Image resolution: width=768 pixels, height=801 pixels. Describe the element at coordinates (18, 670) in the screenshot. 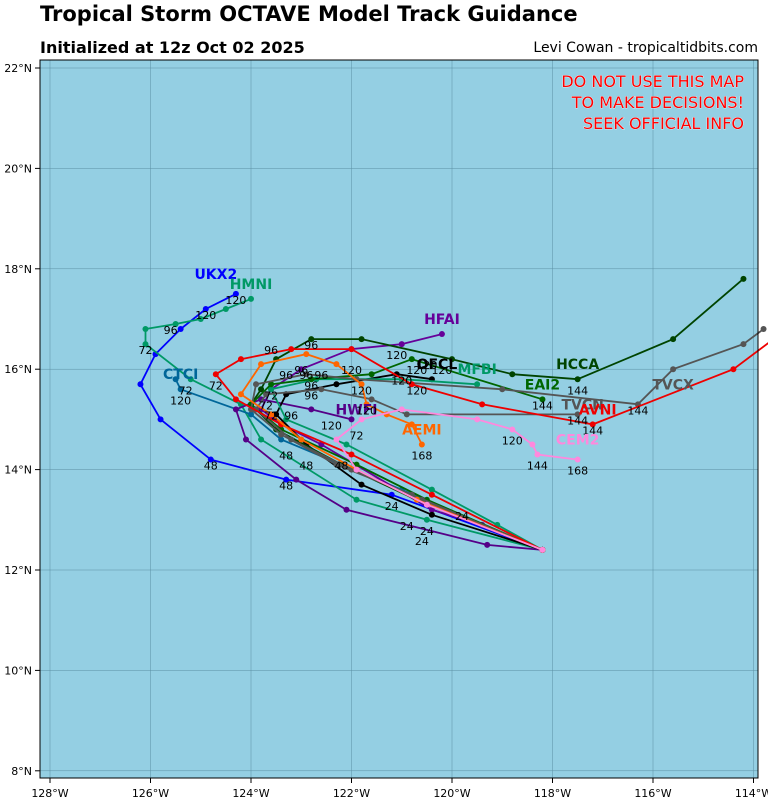

I see `lat-tick-label: 10°N` at that location.